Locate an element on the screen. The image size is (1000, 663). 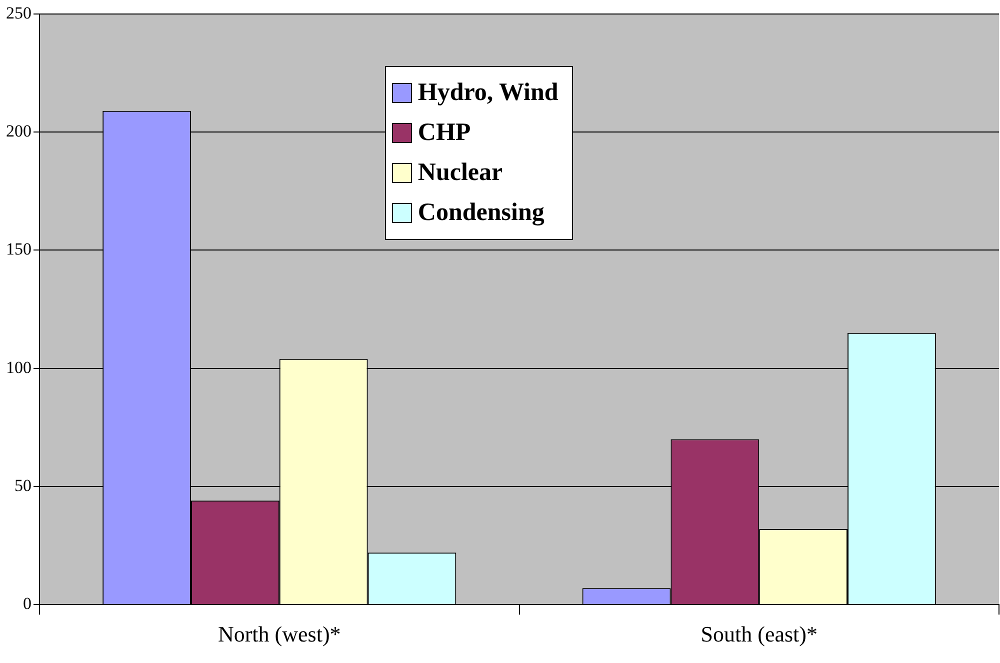
x-tick-label: North (west)* is located at coordinates (279, 634).